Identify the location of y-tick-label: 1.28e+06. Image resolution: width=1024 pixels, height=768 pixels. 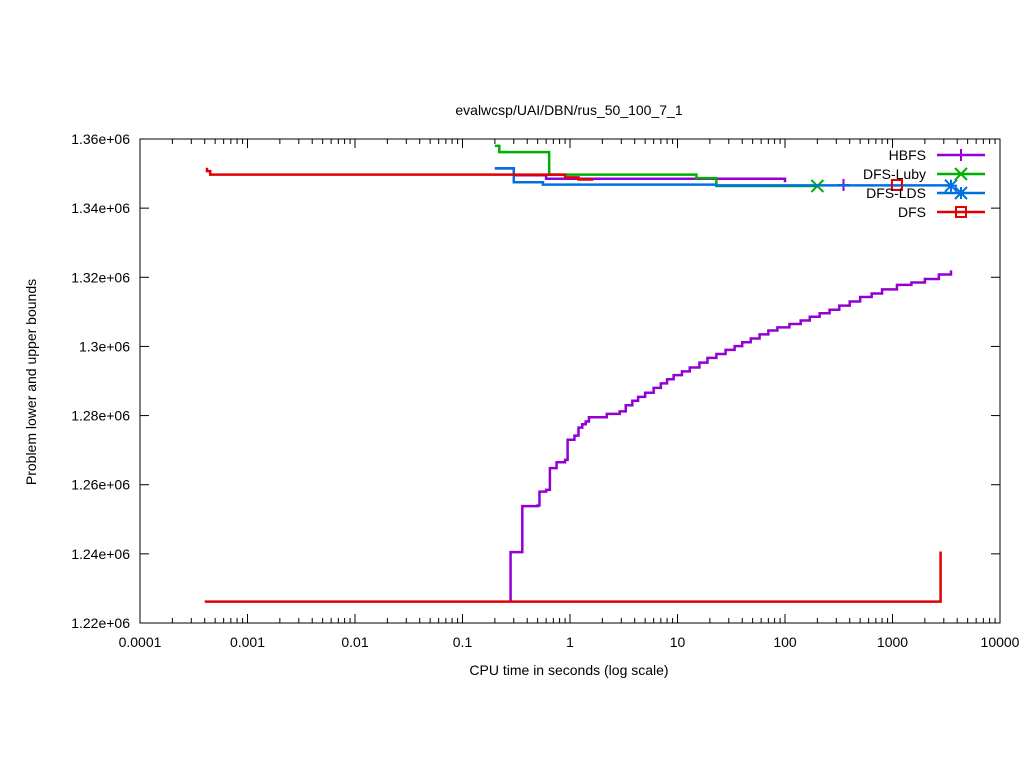
(100, 416).